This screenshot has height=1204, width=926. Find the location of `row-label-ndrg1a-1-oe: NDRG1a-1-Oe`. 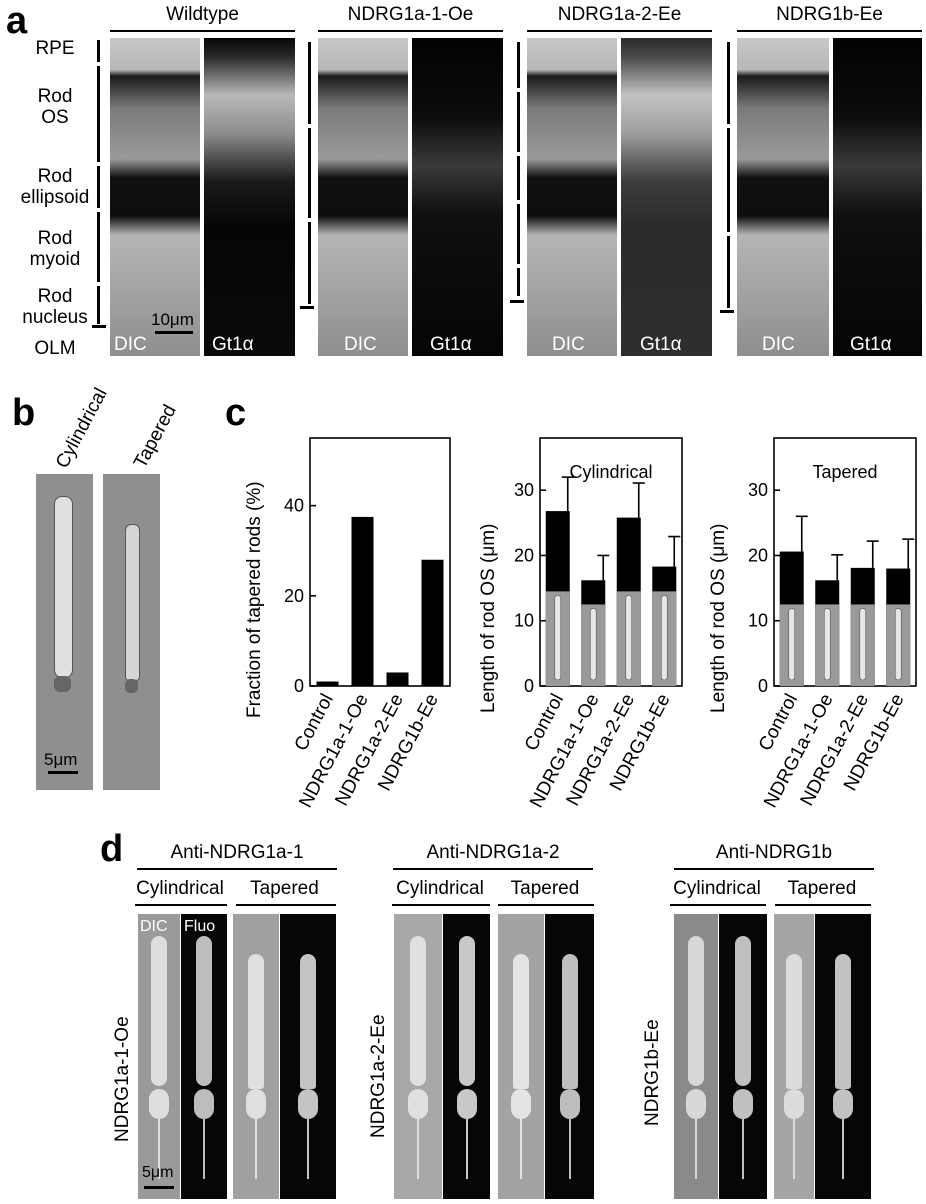

row-label-ndrg1a-1-oe: NDRG1a-1-Oe is located at coordinates (122, 1079).